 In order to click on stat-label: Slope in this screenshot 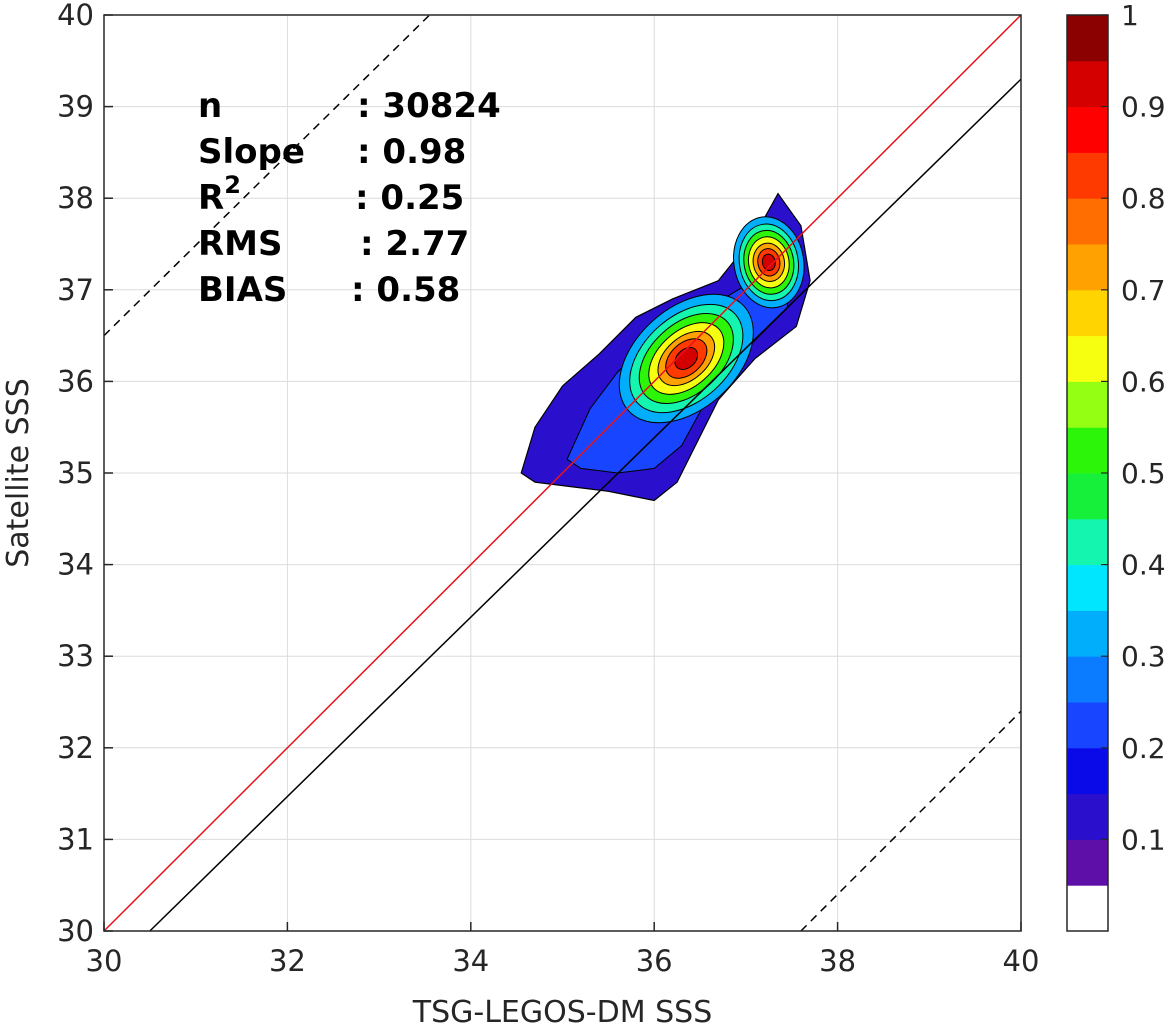, I will do `click(251, 152)`.